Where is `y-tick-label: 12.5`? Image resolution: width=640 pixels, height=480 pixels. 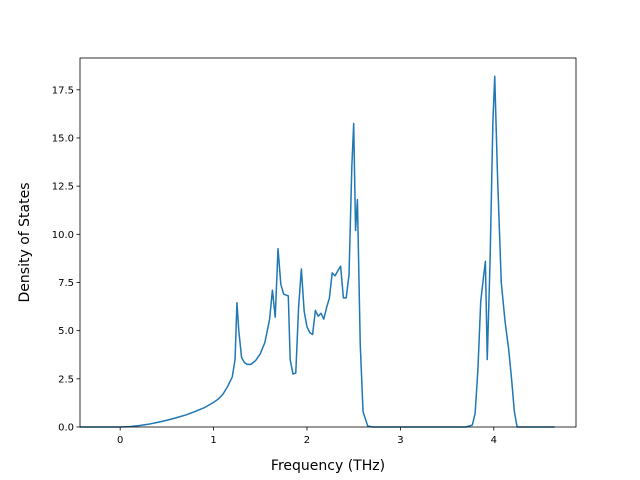 y-tick-label: 12.5 is located at coordinates (63, 187).